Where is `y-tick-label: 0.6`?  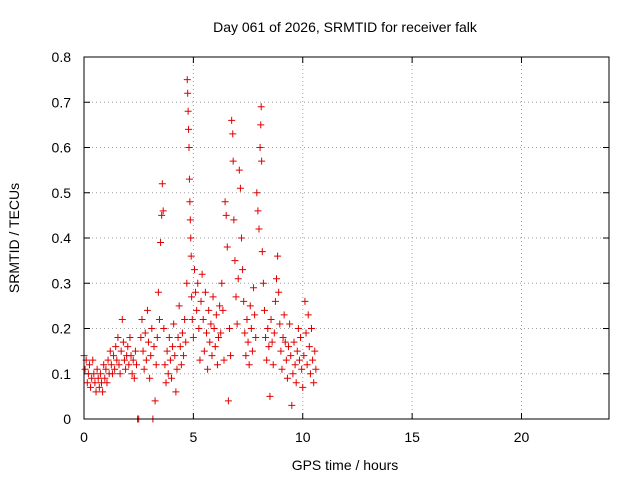 y-tick-label: 0.6 is located at coordinates (62, 148).